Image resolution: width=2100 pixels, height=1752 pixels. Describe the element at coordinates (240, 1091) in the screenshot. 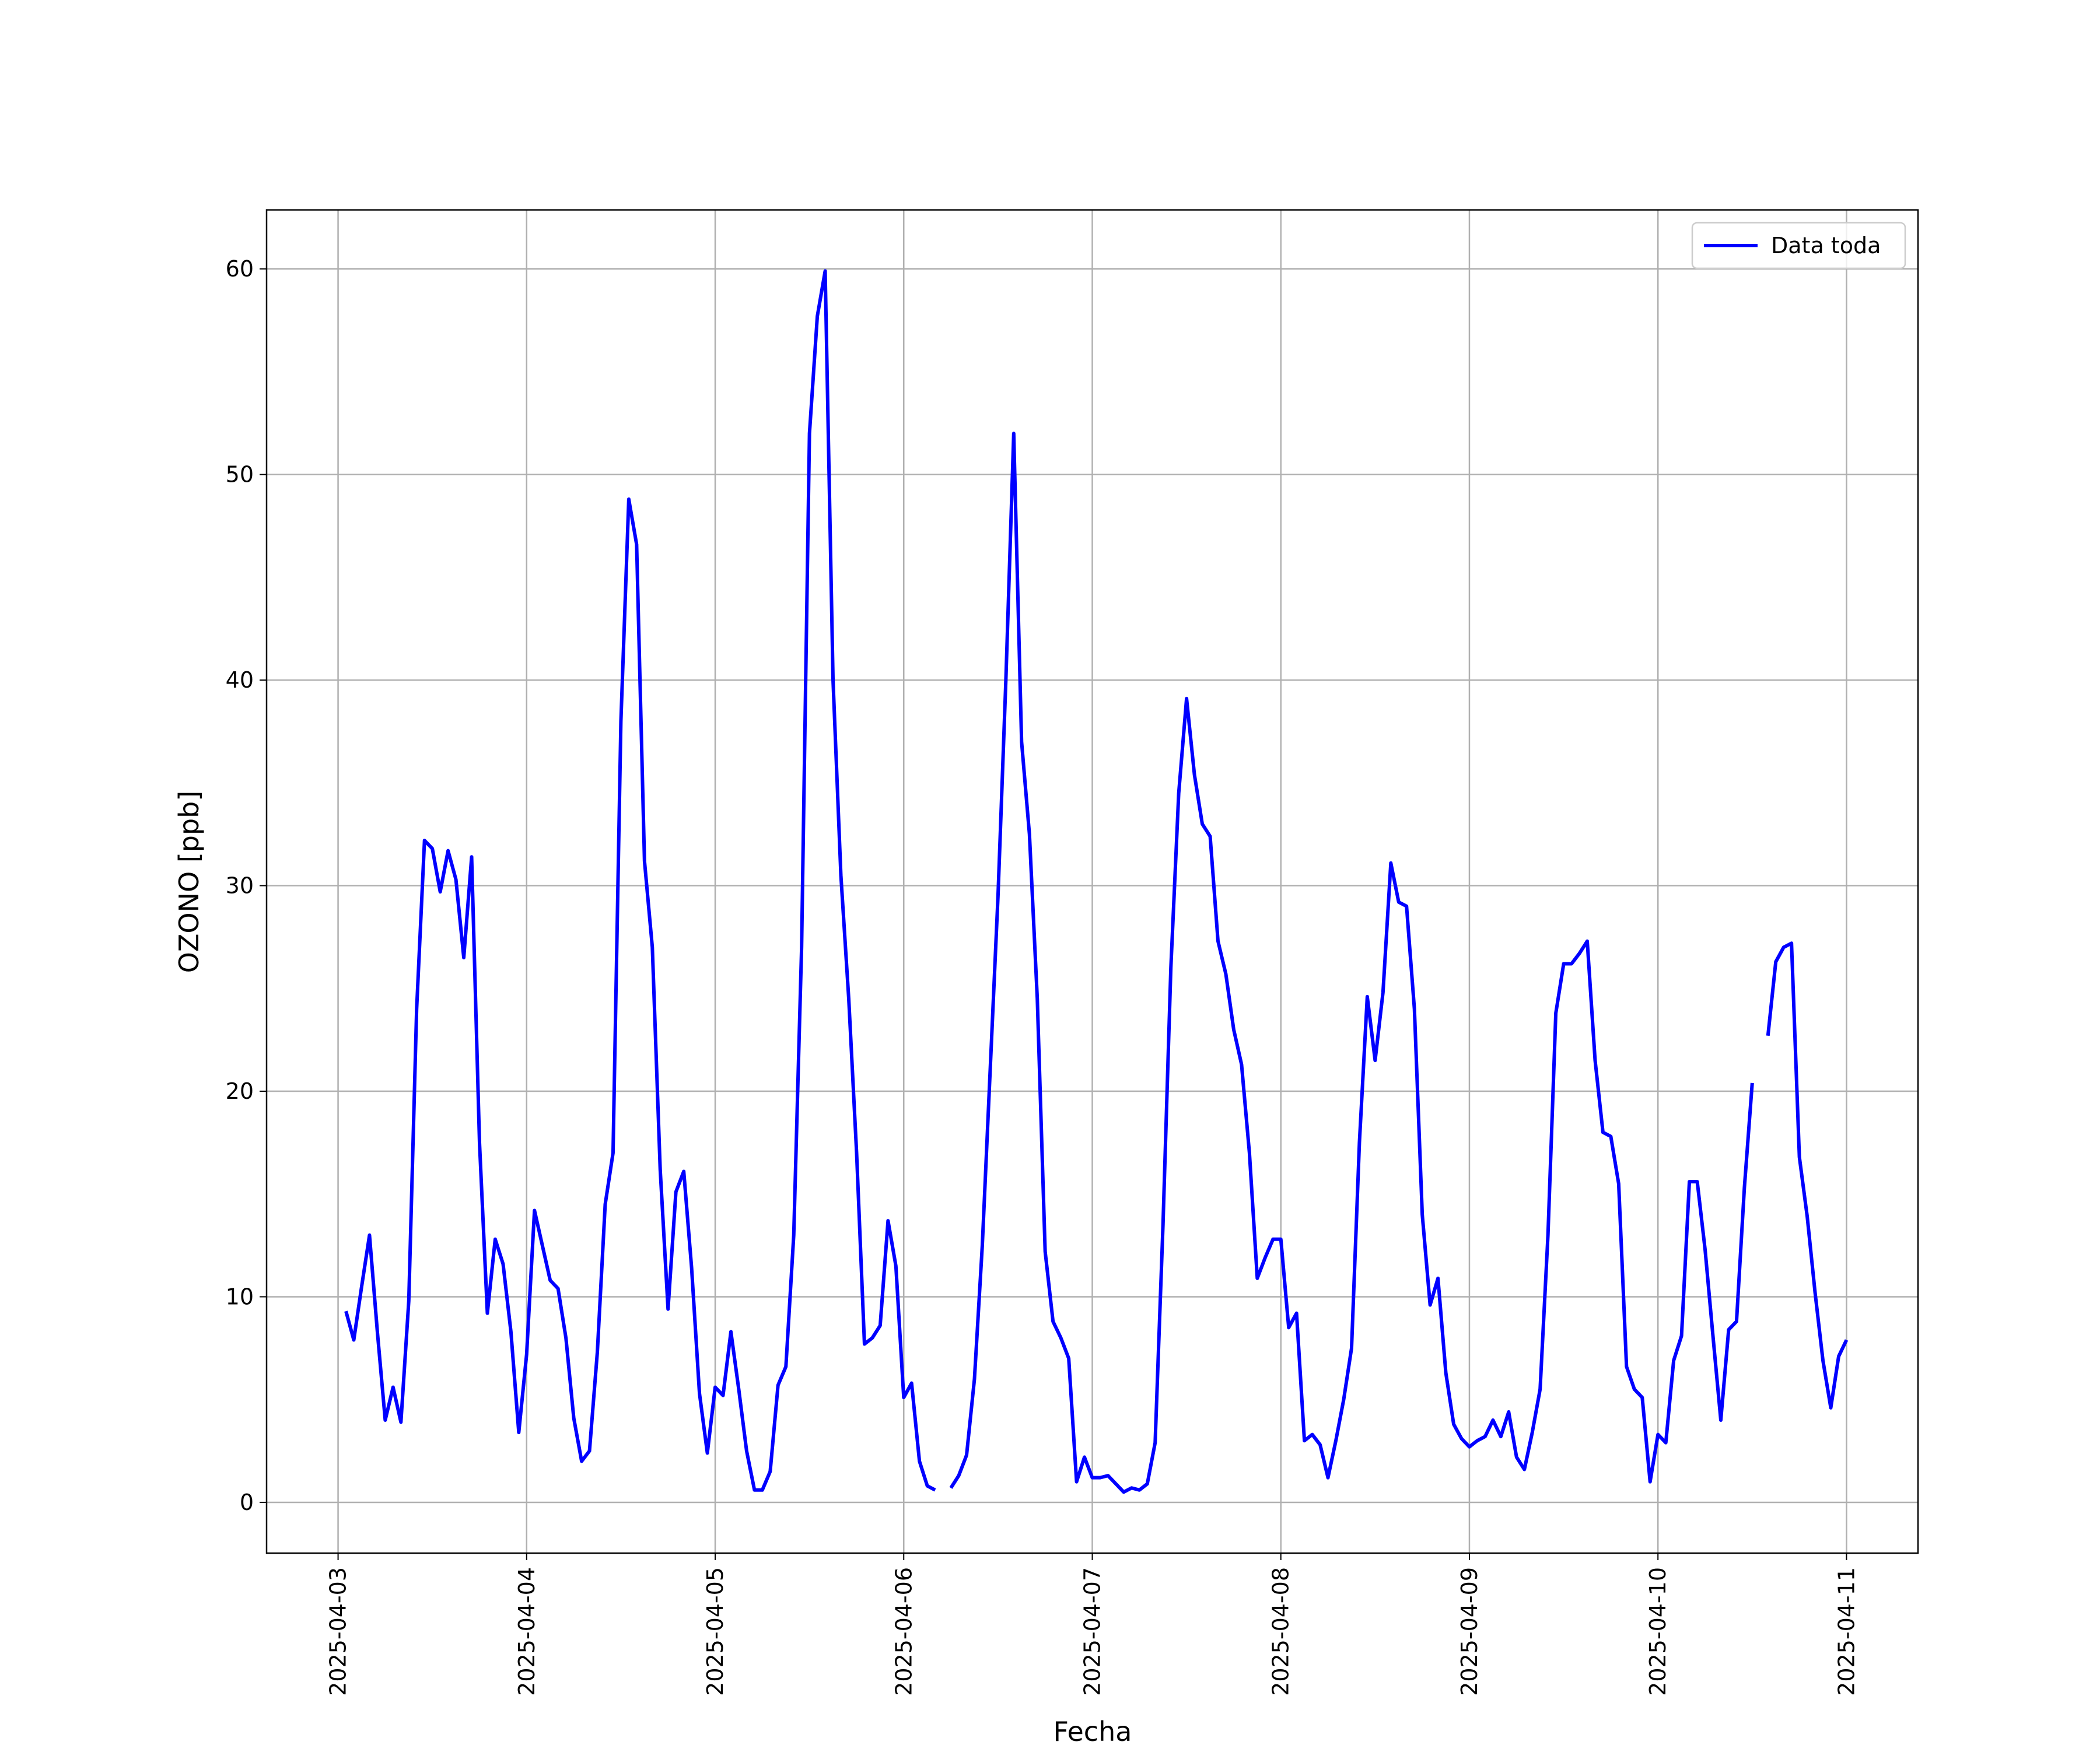

I see `y-tick-label: 20` at that location.